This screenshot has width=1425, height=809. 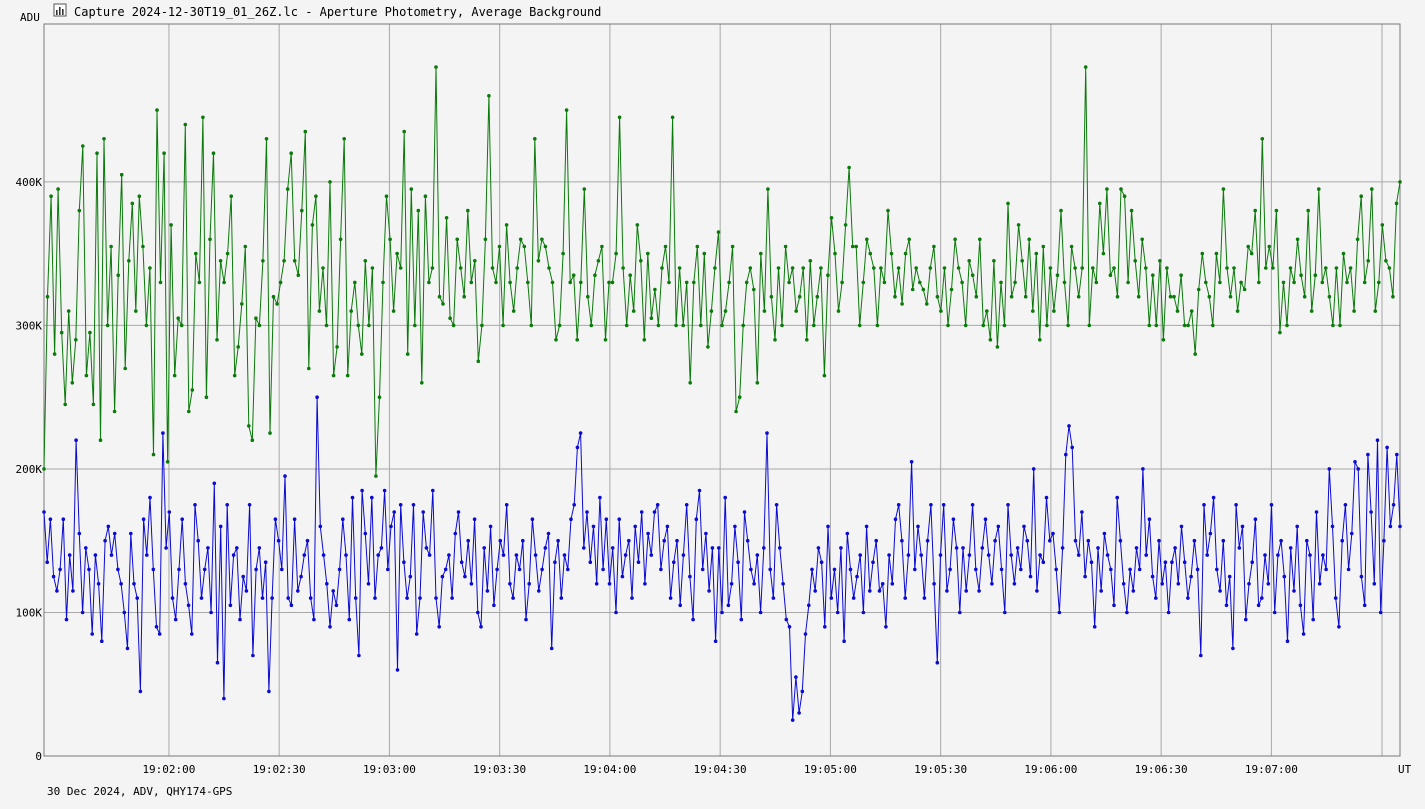 What do you see at coordinates (720, 769) in the screenshot?
I see `x-tick-label: 19:04:30` at bounding box center [720, 769].